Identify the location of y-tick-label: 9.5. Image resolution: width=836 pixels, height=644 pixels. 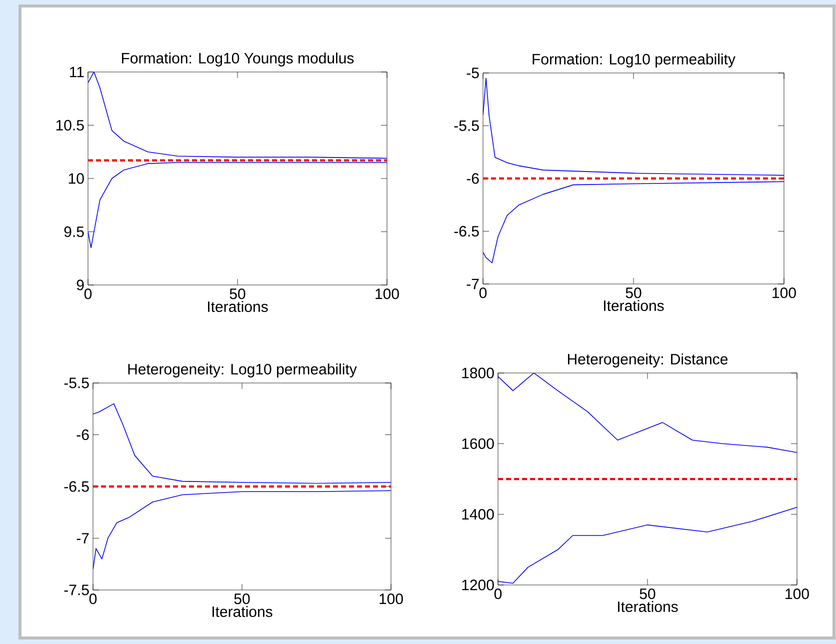
(74, 232).